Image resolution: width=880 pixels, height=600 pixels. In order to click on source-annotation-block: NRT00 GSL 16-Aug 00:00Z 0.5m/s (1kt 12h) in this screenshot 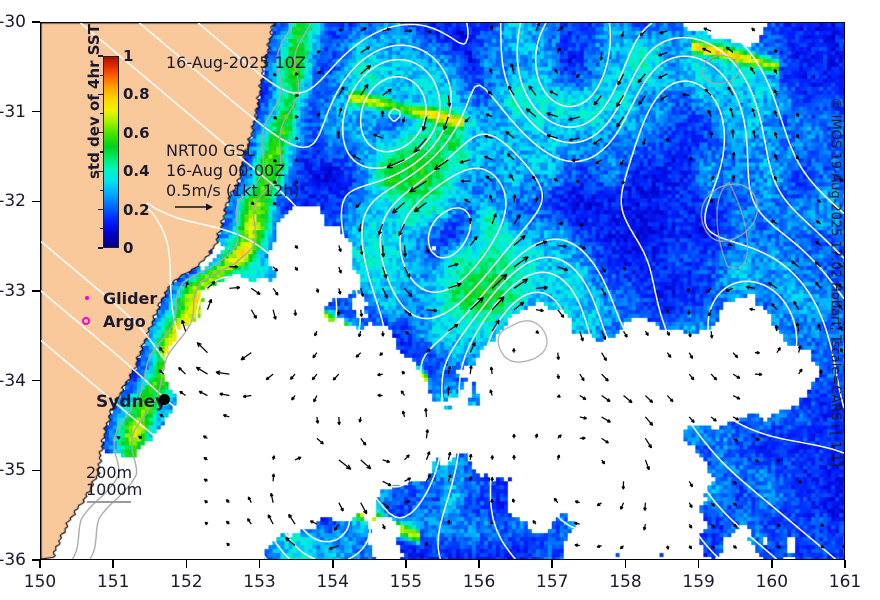, I will do `click(233, 171)`.